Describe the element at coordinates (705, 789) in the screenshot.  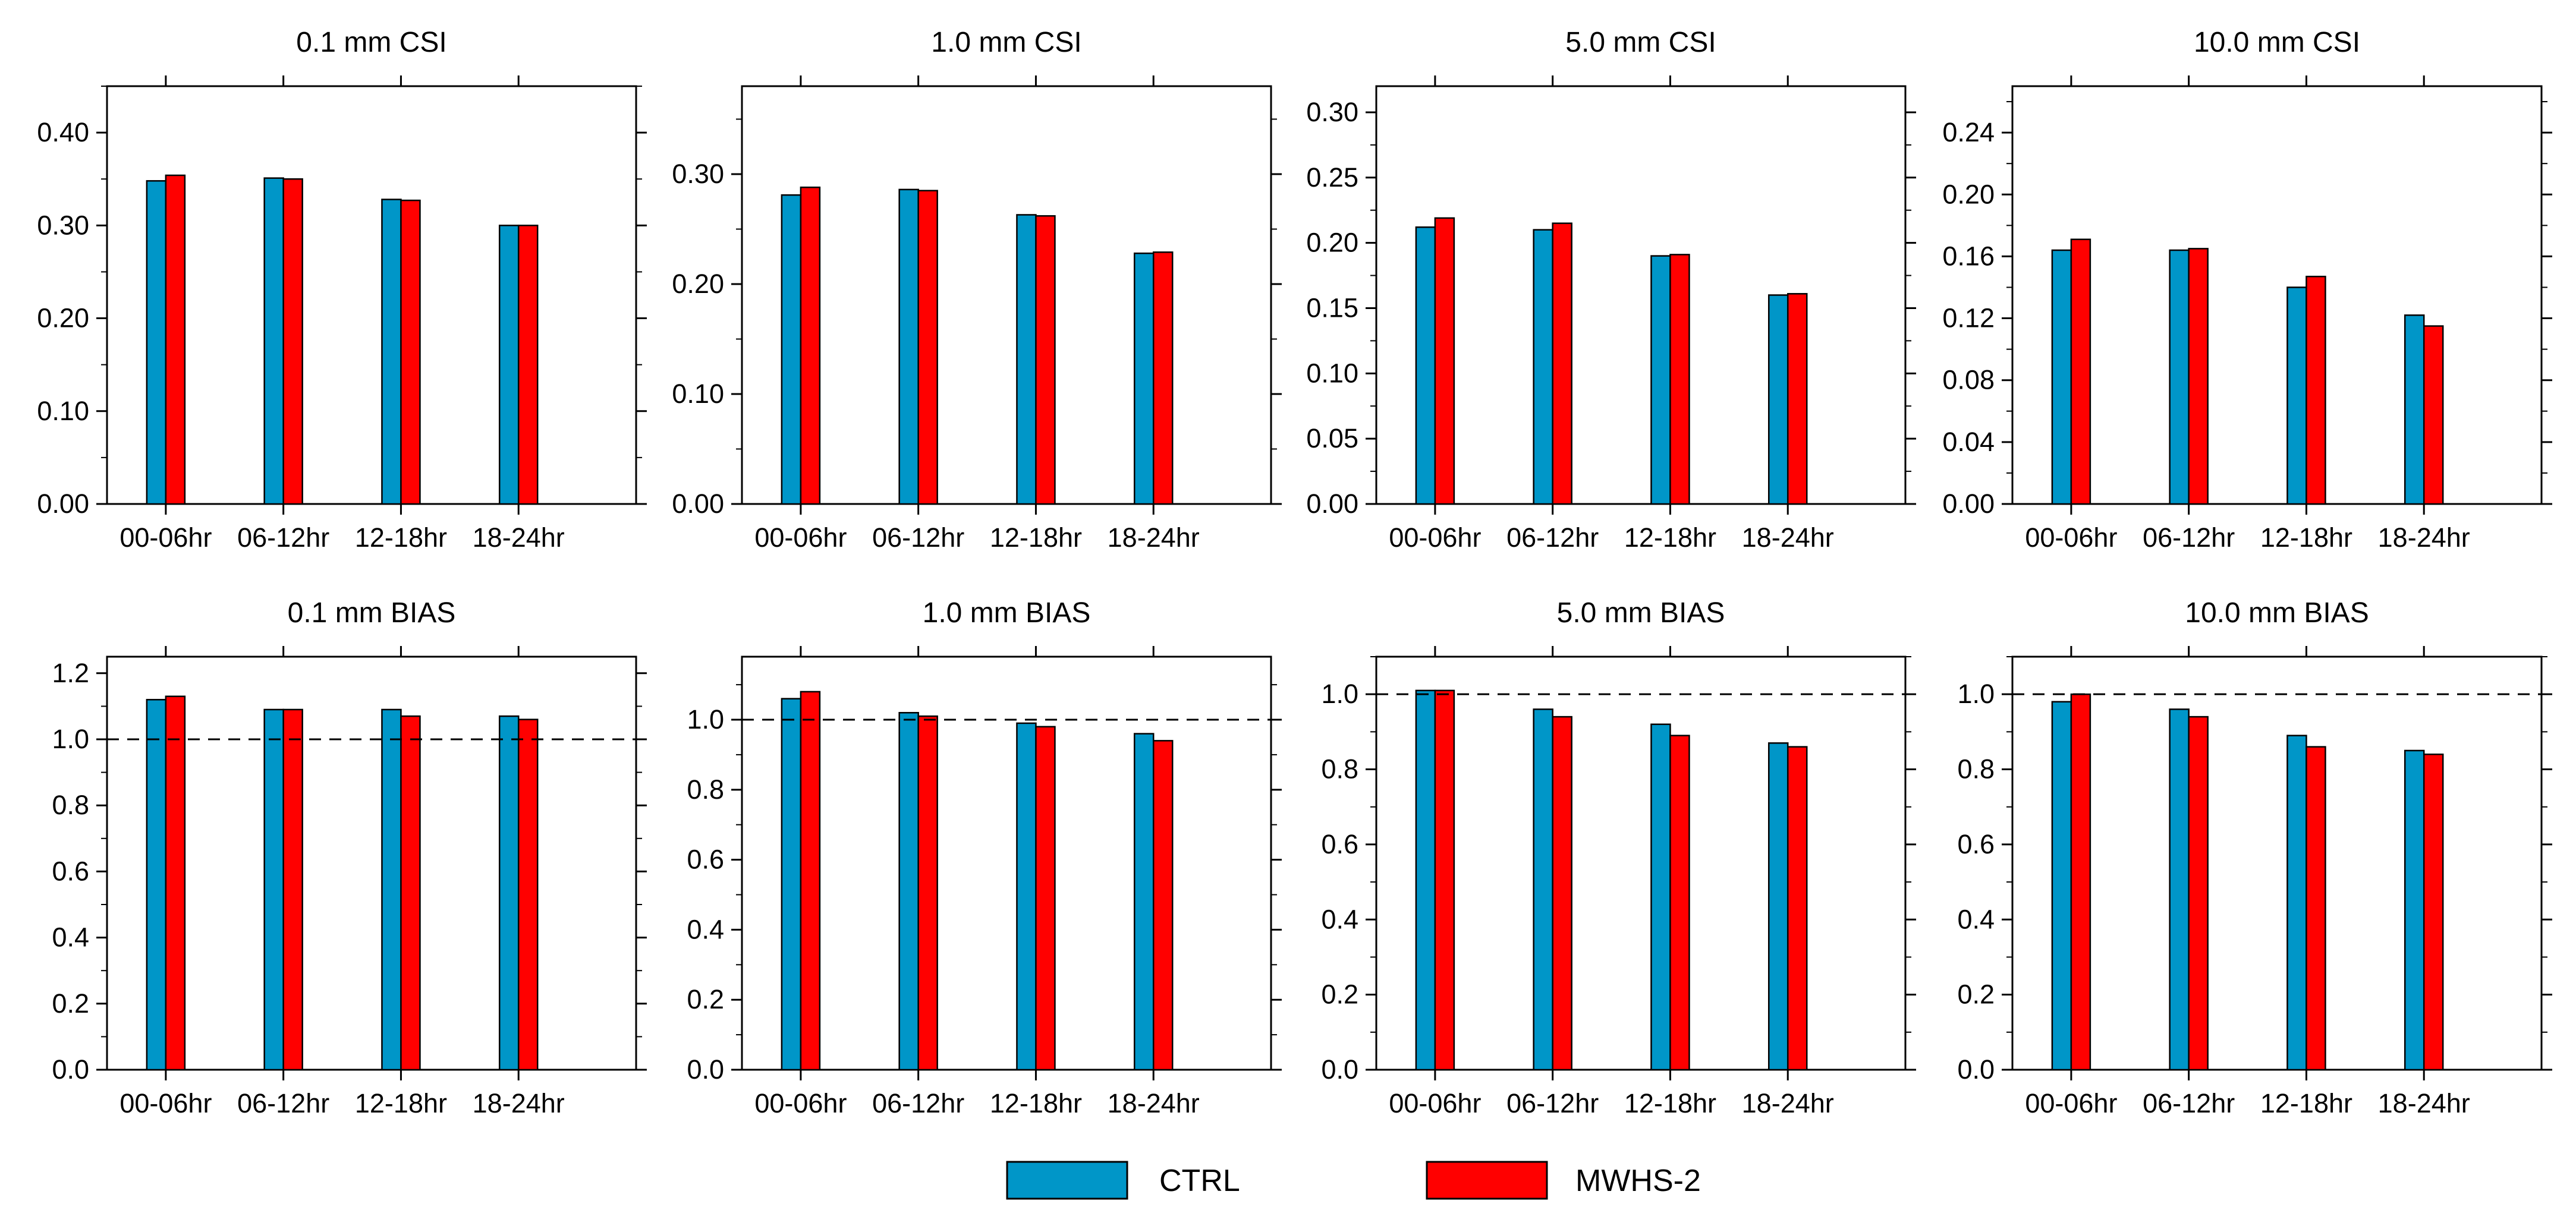
I see `y-tick-label: 0.8` at that location.